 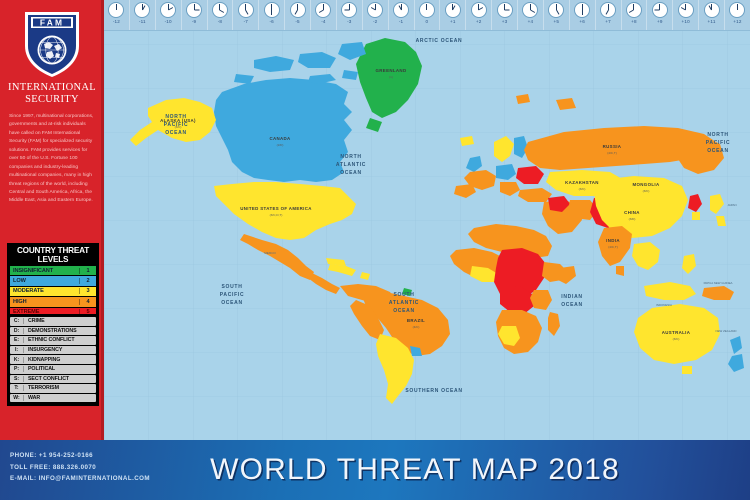 What do you see at coordinates (517, 300) in the screenshot?
I see `country-drc-extreme` at bounding box center [517, 300].